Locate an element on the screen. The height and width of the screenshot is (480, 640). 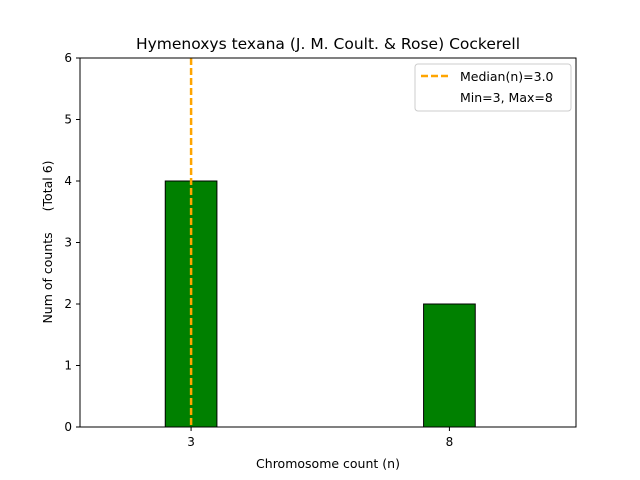
y-tick-label-6: 6 is located at coordinates (68, 58).